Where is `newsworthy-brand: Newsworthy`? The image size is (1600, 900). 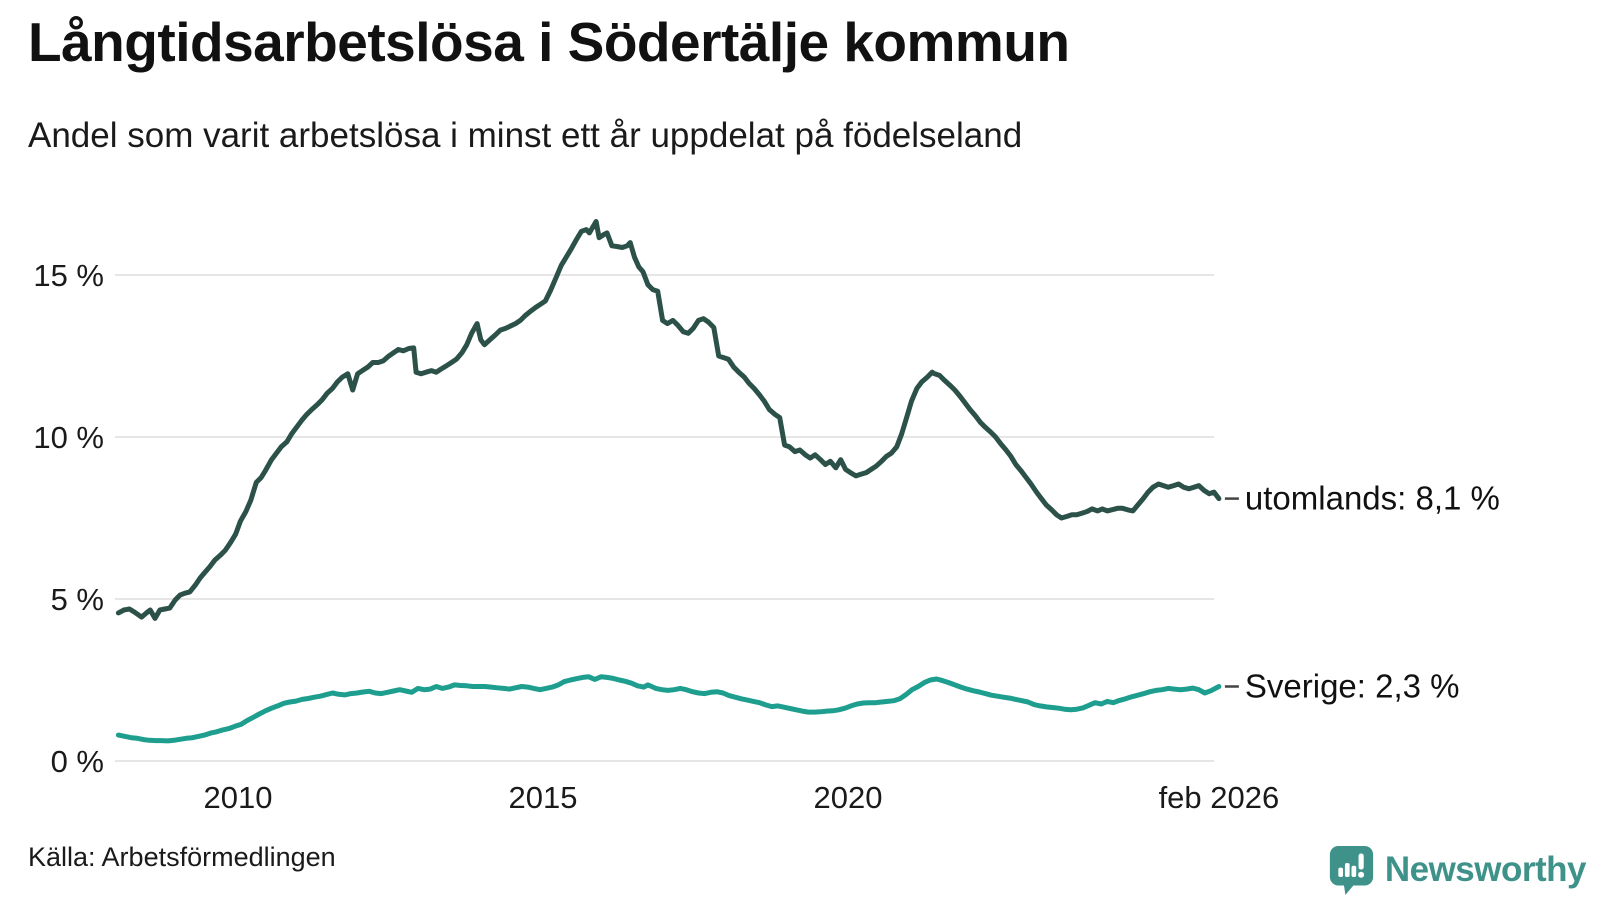 newsworthy-brand: Newsworthy is located at coordinates (1457, 870).